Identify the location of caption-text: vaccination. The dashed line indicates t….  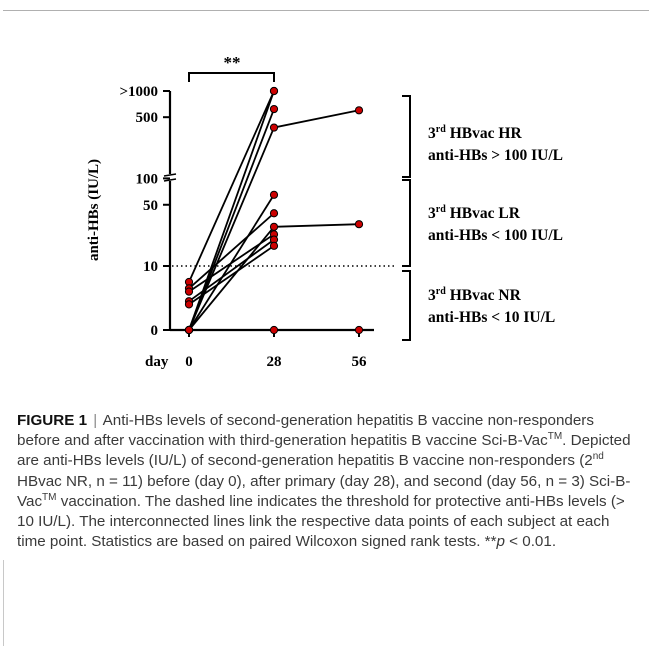
(321, 521).